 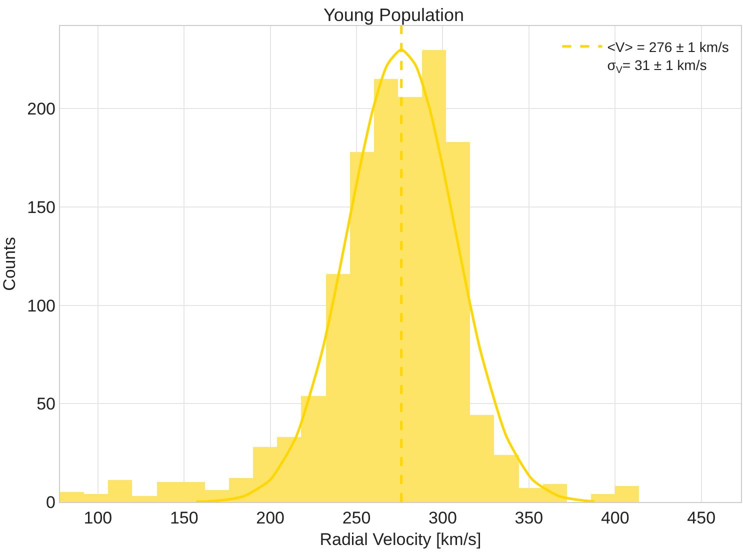 What do you see at coordinates (356, 518) in the screenshot?
I see `x-tick-label: 250` at bounding box center [356, 518].